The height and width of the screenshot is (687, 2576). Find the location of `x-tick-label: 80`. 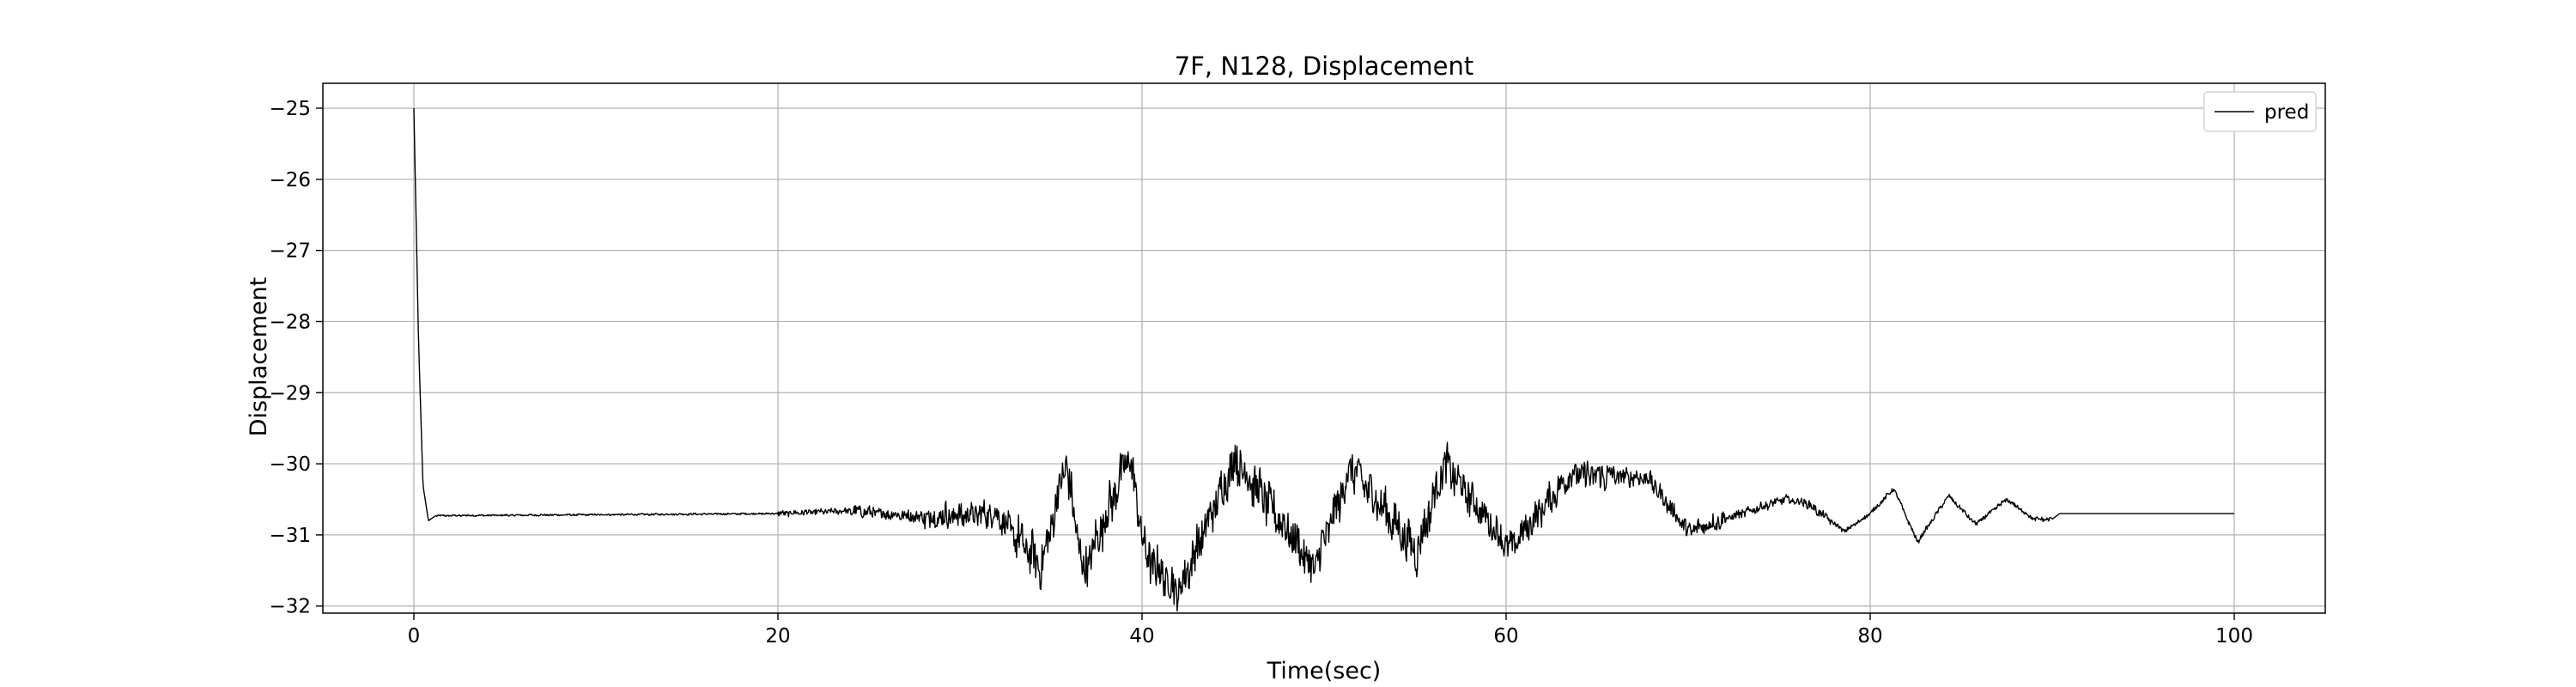

x-tick-label: 80 is located at coordinates (1870, 636).